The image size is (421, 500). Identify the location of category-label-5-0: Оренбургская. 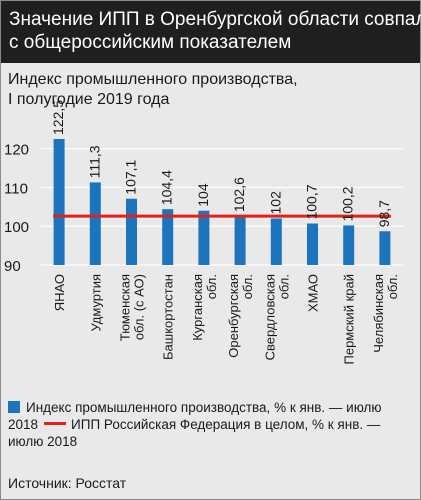
(233, 316).